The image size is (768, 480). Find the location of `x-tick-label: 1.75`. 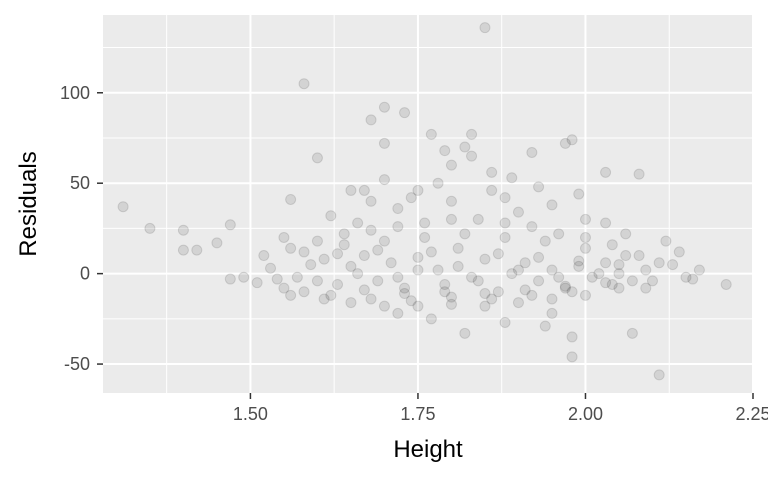

x-tick-label: 1.75 is located at coordinates (417, 414).